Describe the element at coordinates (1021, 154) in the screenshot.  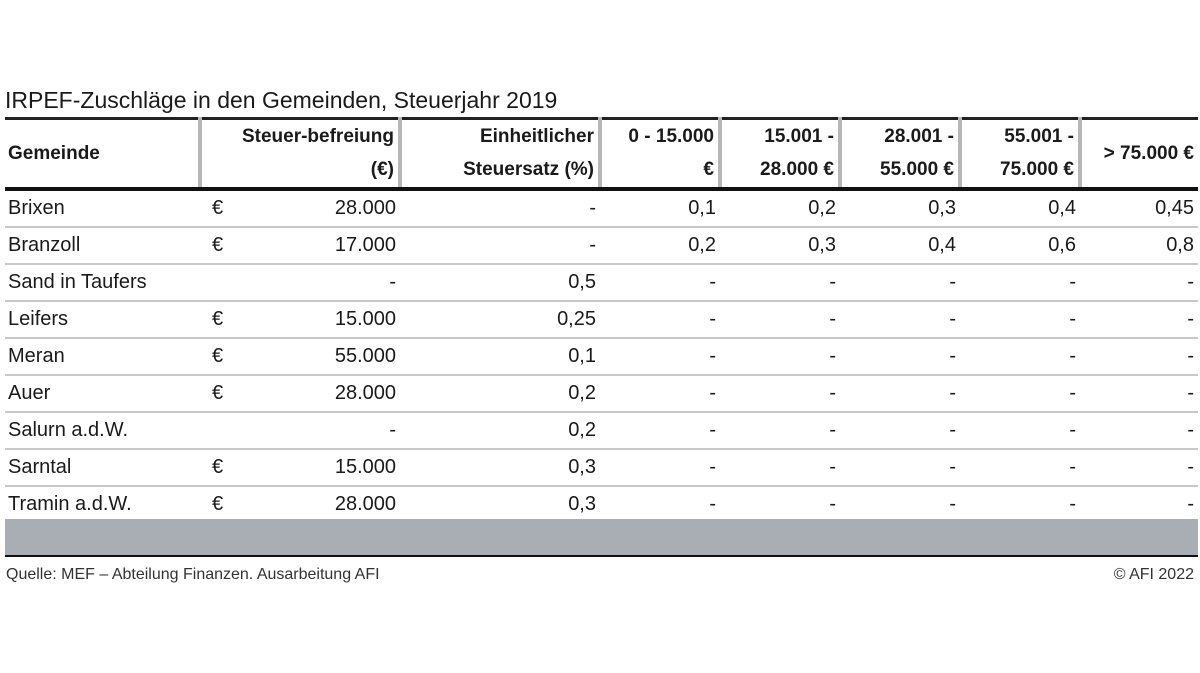
I see `header-band-4: 55.001 -75.000 €` at that location.